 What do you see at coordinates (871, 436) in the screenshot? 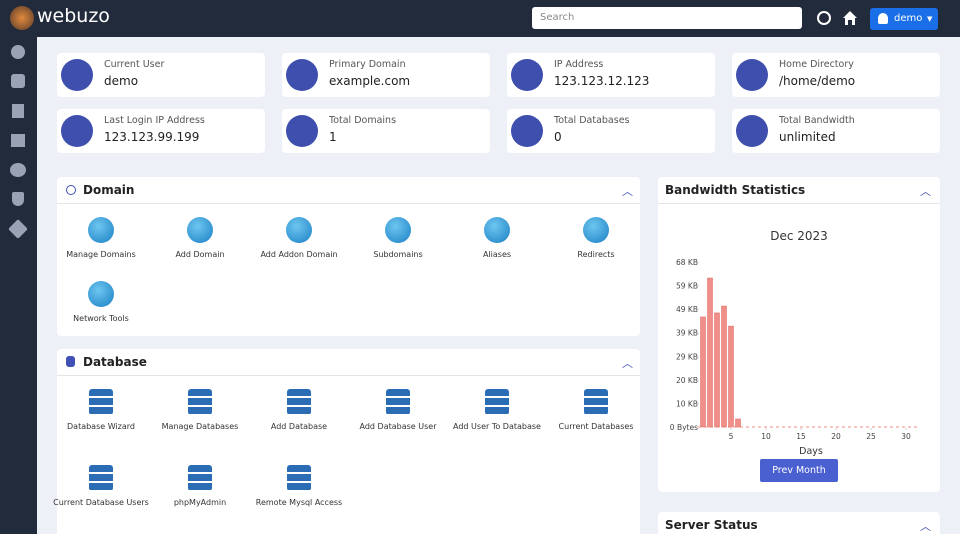
I see `x-tick-label: 25` at bounding box center [871, 436].